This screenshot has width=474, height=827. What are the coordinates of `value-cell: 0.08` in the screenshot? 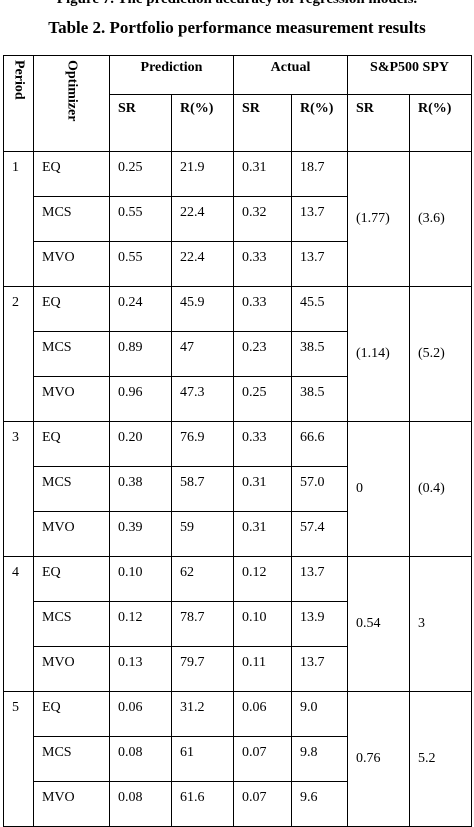 It's located at (140, 759).